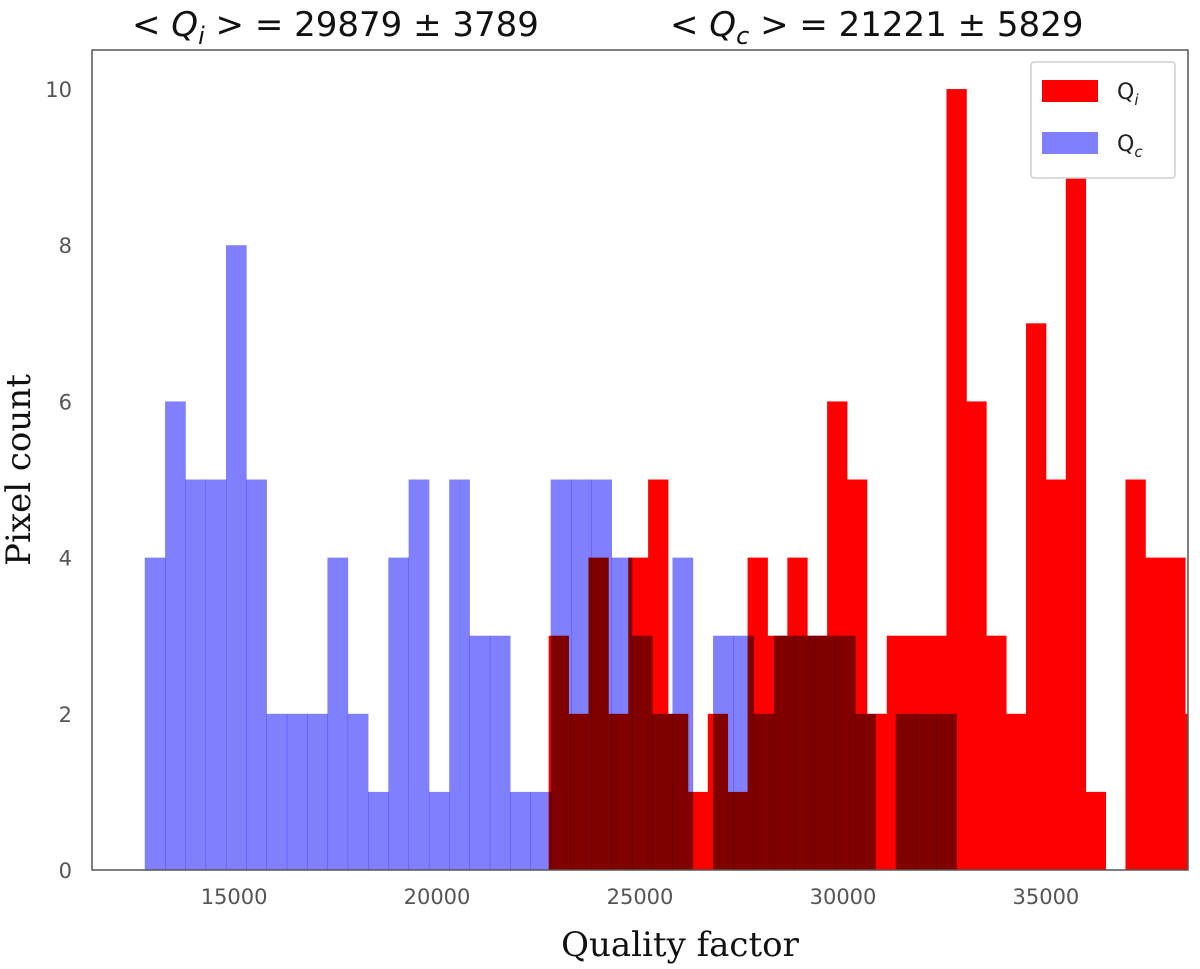 This screenshot has width=1200, height=969. I want to click on chart-title-qc: < Qc > = 21221 ± 5829, so click(876, 27).